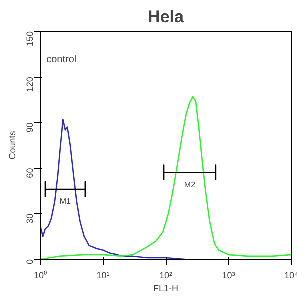 The height and width of the screenshot is (296, 305). Describe the element at coordinates (166, 275) in the screenshot. I see `x-tick-label: 10²` at that location.